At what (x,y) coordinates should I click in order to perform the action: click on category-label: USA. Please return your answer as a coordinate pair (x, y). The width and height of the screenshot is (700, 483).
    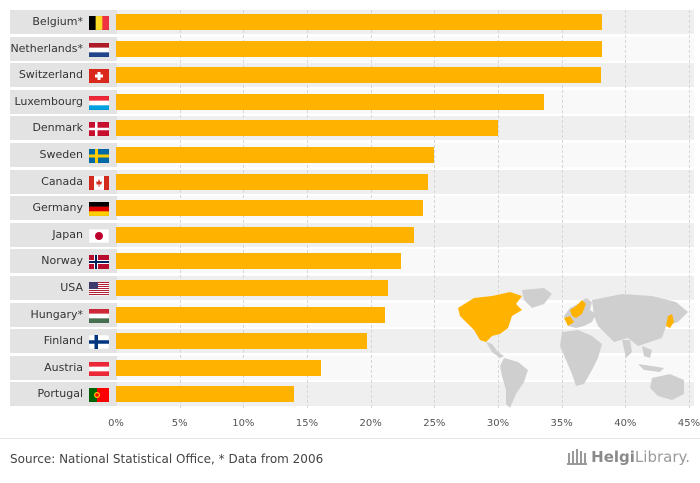
    Looking at the image, I should click on (71, 287).